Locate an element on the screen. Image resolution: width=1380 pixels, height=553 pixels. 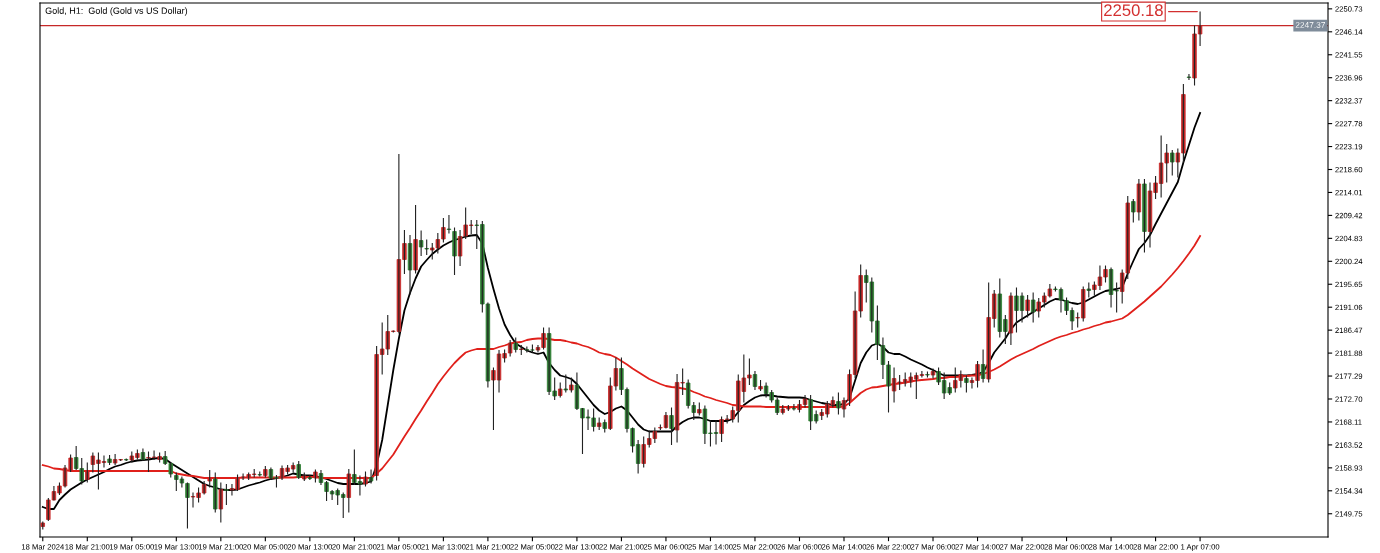
annotation: 2250.18 is located at coordinates (1133, 10).